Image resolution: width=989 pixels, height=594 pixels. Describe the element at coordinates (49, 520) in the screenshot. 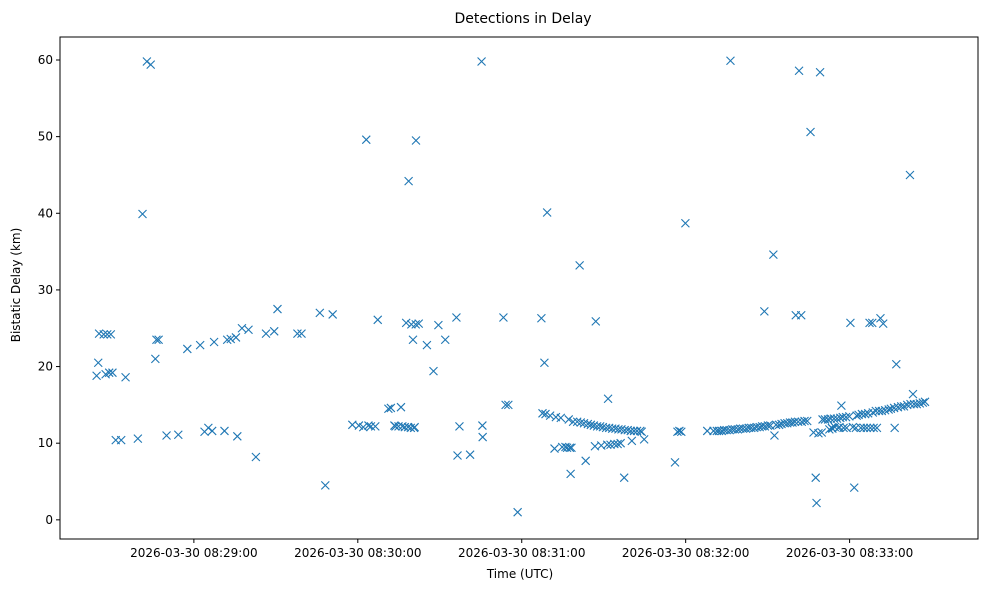

I see `y-tick-label: 0` at that location.